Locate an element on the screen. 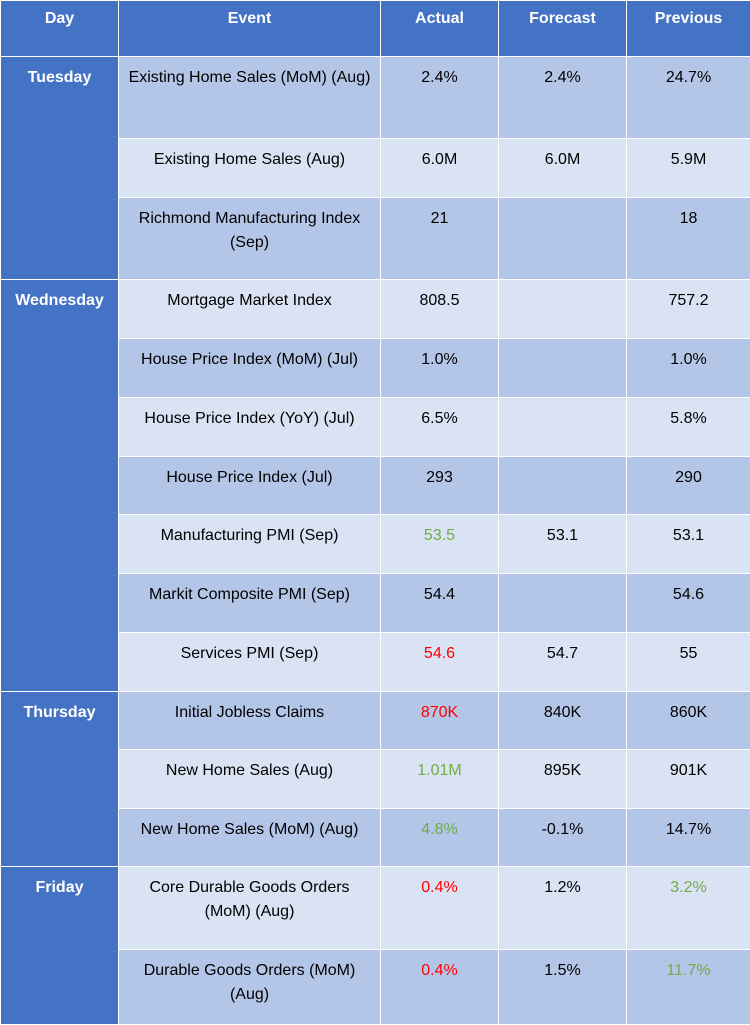 Image resolution: width=750 pixels, height=1025 pixels. actual-cell: 6.0M is located at coordinates (440, 168).